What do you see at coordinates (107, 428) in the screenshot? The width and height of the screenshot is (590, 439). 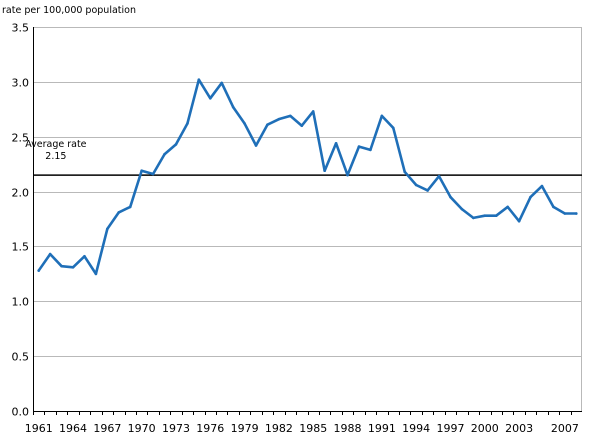 I see `x-tick-label: 1967` at bounding box center [107, 428].